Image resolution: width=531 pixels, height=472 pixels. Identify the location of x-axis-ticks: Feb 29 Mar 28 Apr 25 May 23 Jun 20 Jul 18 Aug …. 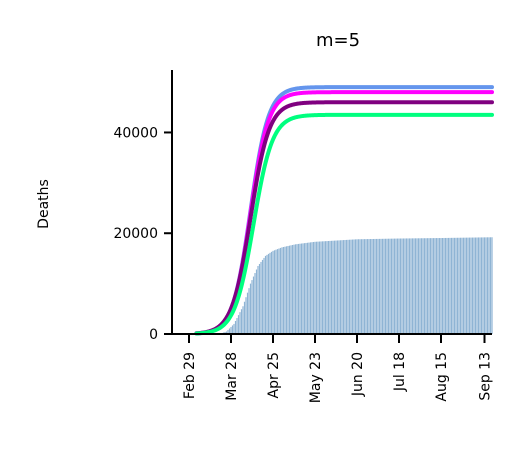
(338, 368).